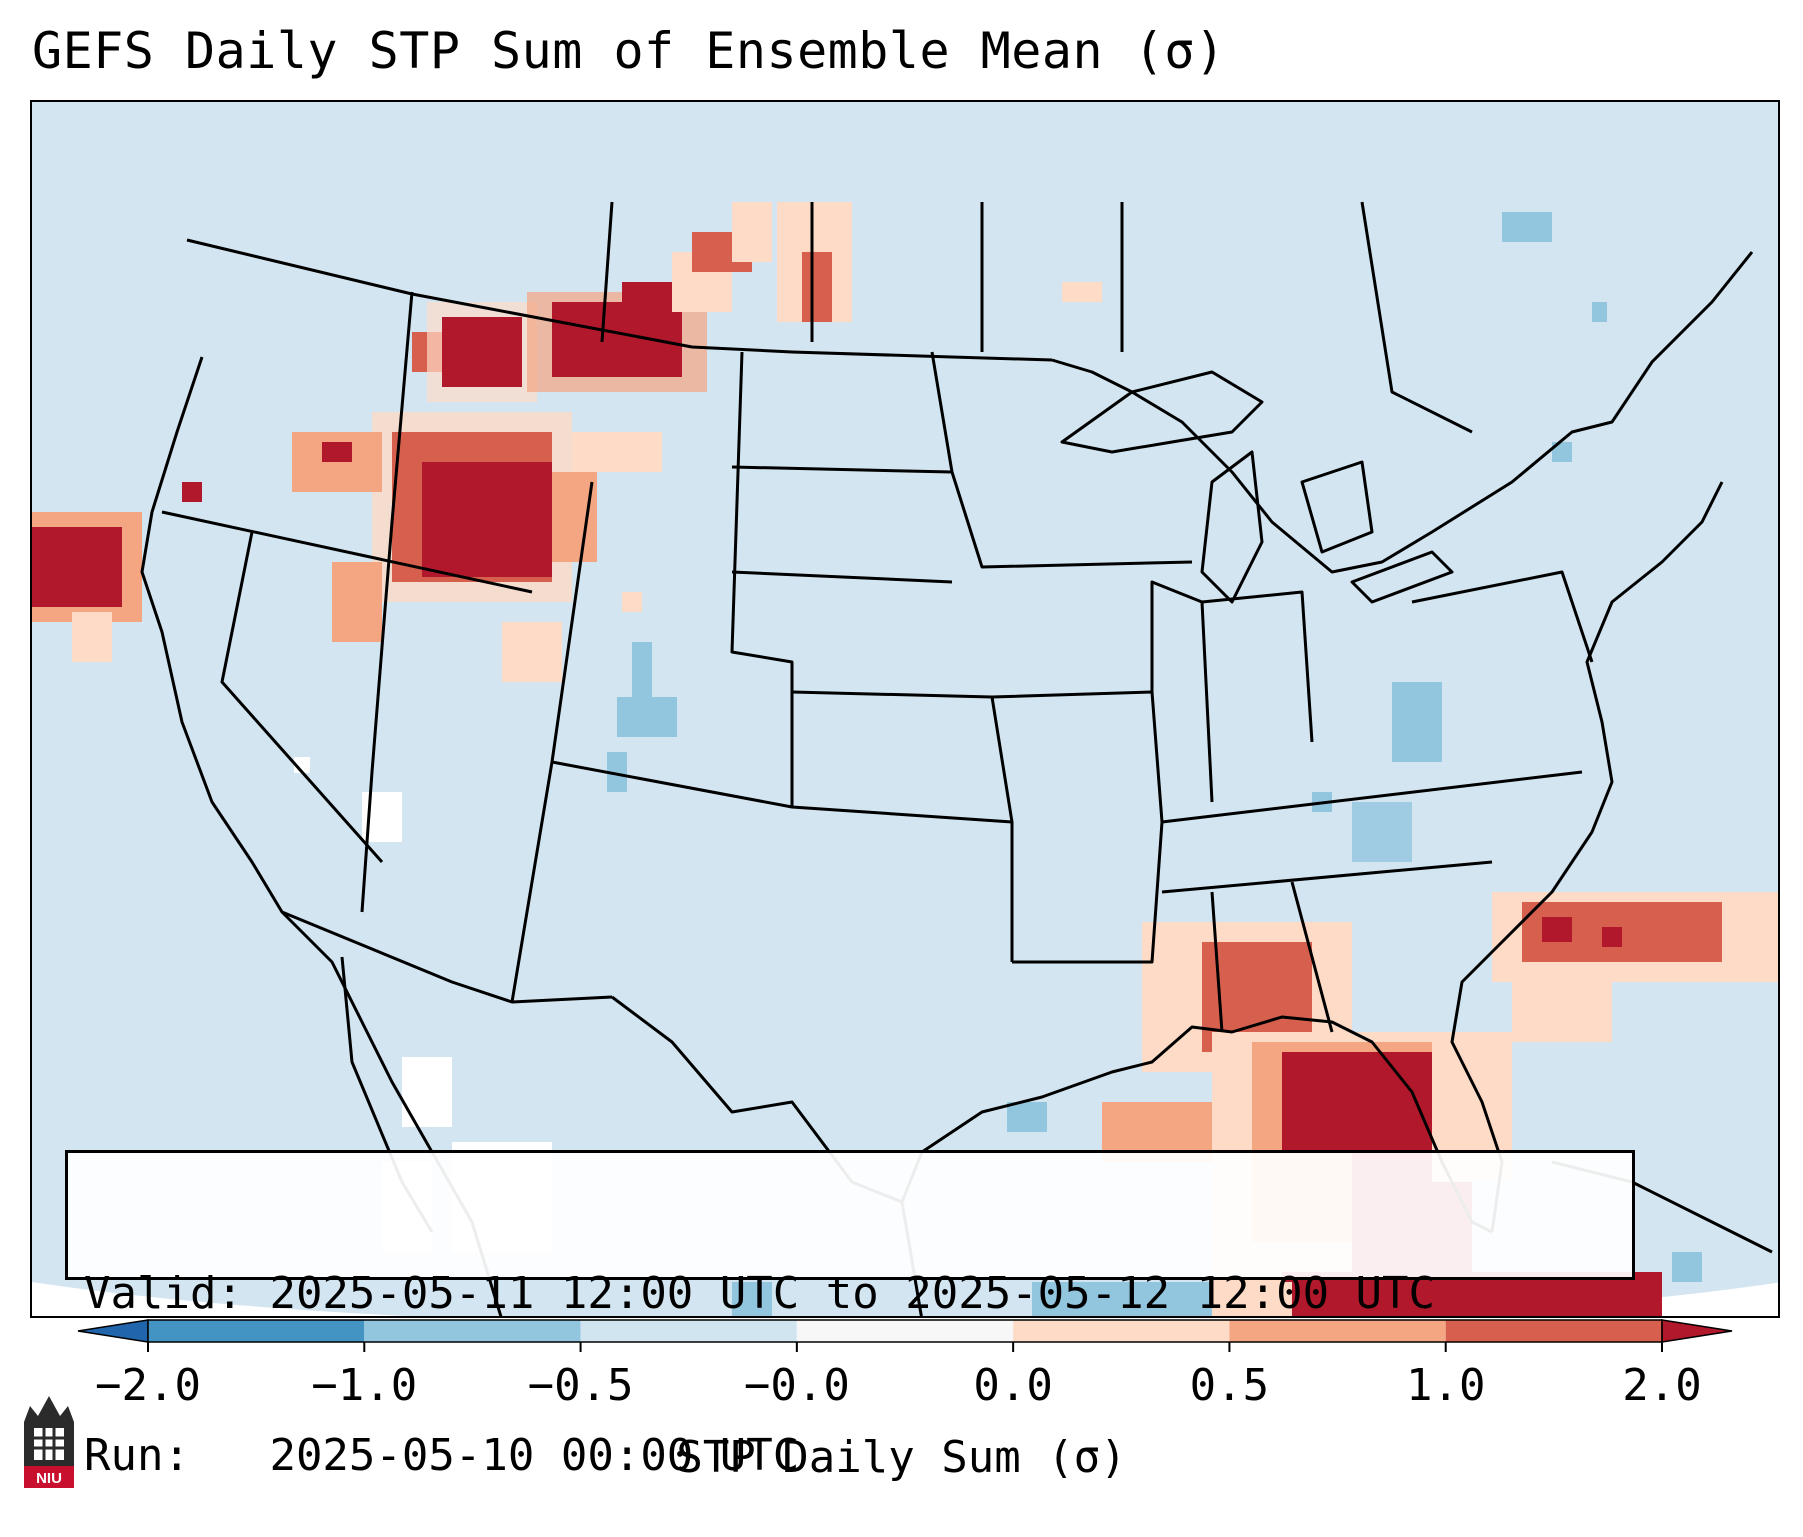 This screenshot has height=1537, width=1803. I want to click on colorbar-tick-label: 2.0, so click(1661, 1385).